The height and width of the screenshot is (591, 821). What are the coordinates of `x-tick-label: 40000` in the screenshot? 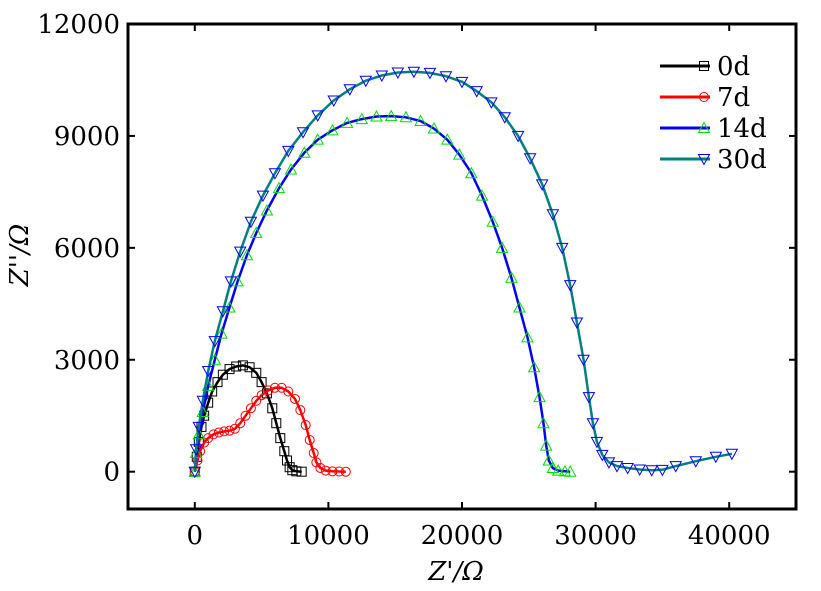 It's located at (729, 536).